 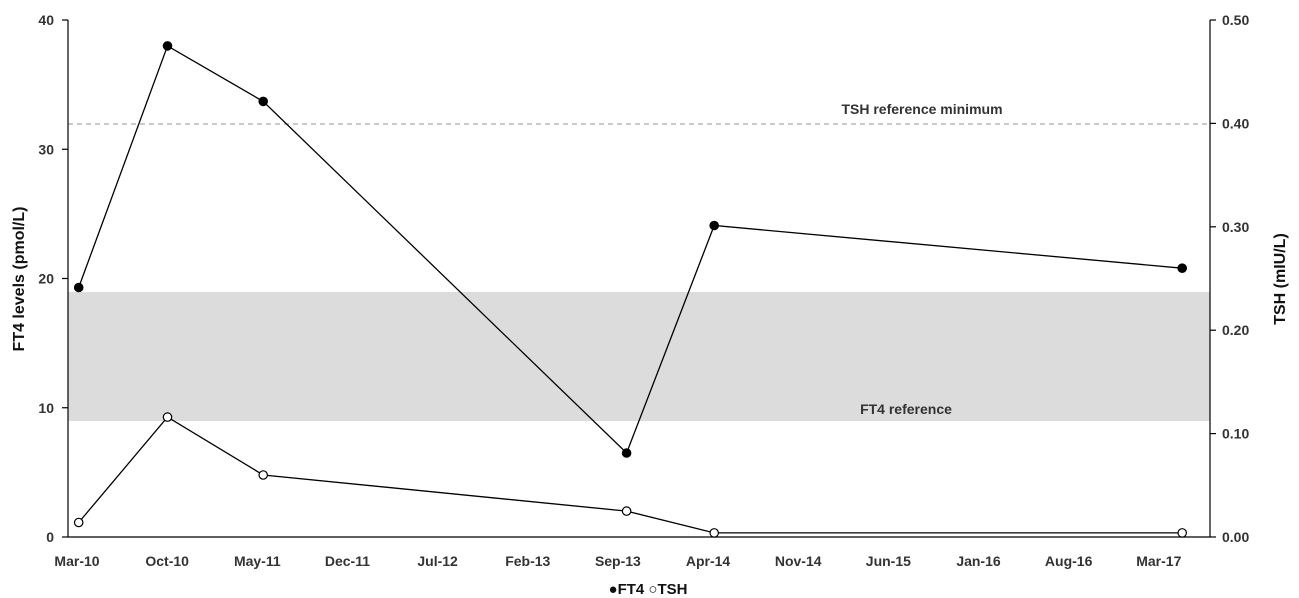 I want to click on x-tick-label: Oct-10, so click(x=167, y=561).